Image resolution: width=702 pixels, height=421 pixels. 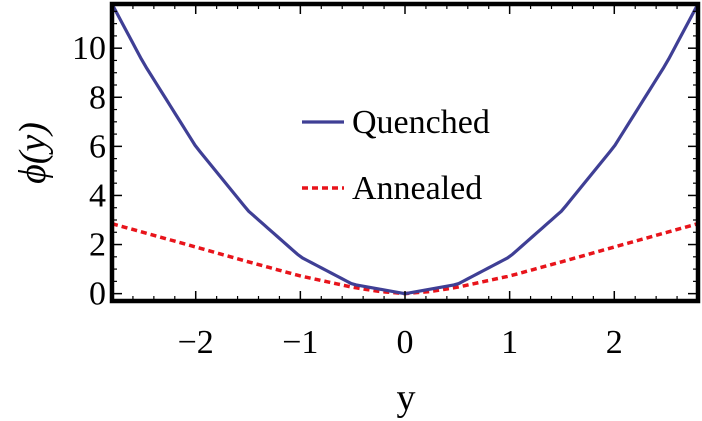 What do you see at coordinates (417, 188) in the screenshot?
I see `legend-label-annealed: Annealed` at bounding box center [417, 188].